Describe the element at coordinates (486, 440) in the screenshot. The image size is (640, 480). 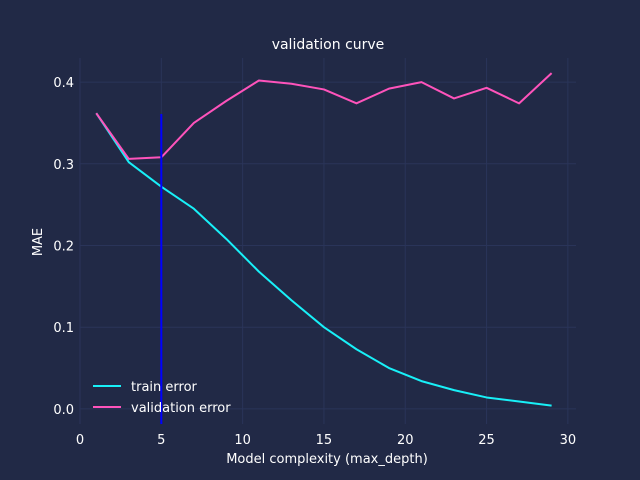
I see `x-tick-label: 25` at that location.